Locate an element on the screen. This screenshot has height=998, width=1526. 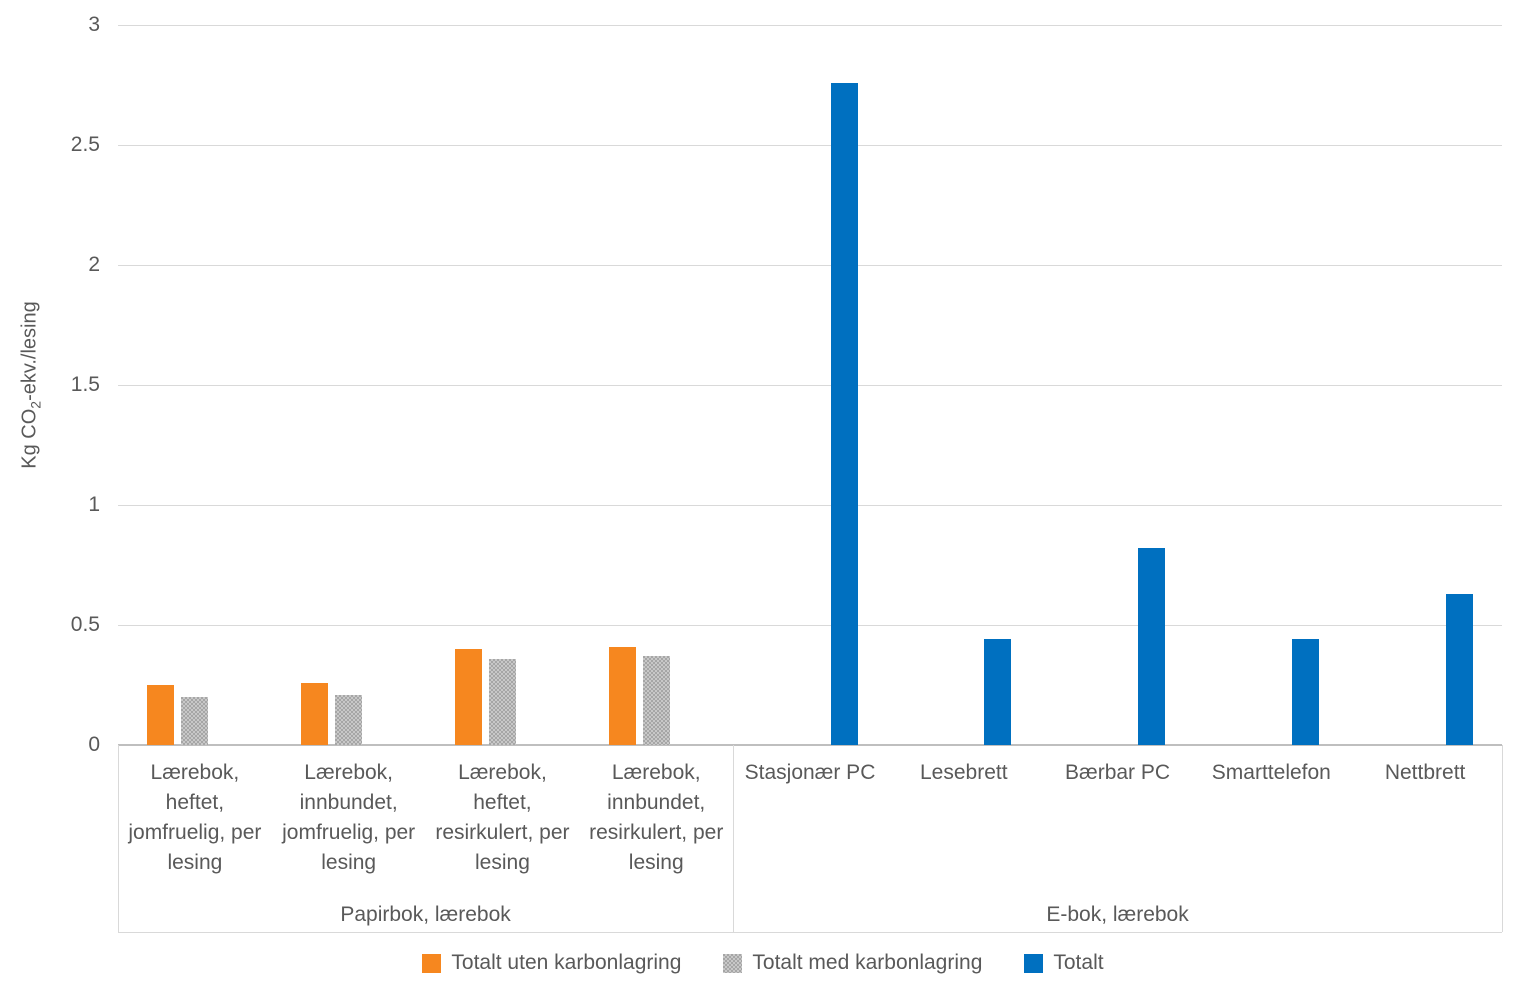
label-area-bottom-border is located at coordinates (810, 932).